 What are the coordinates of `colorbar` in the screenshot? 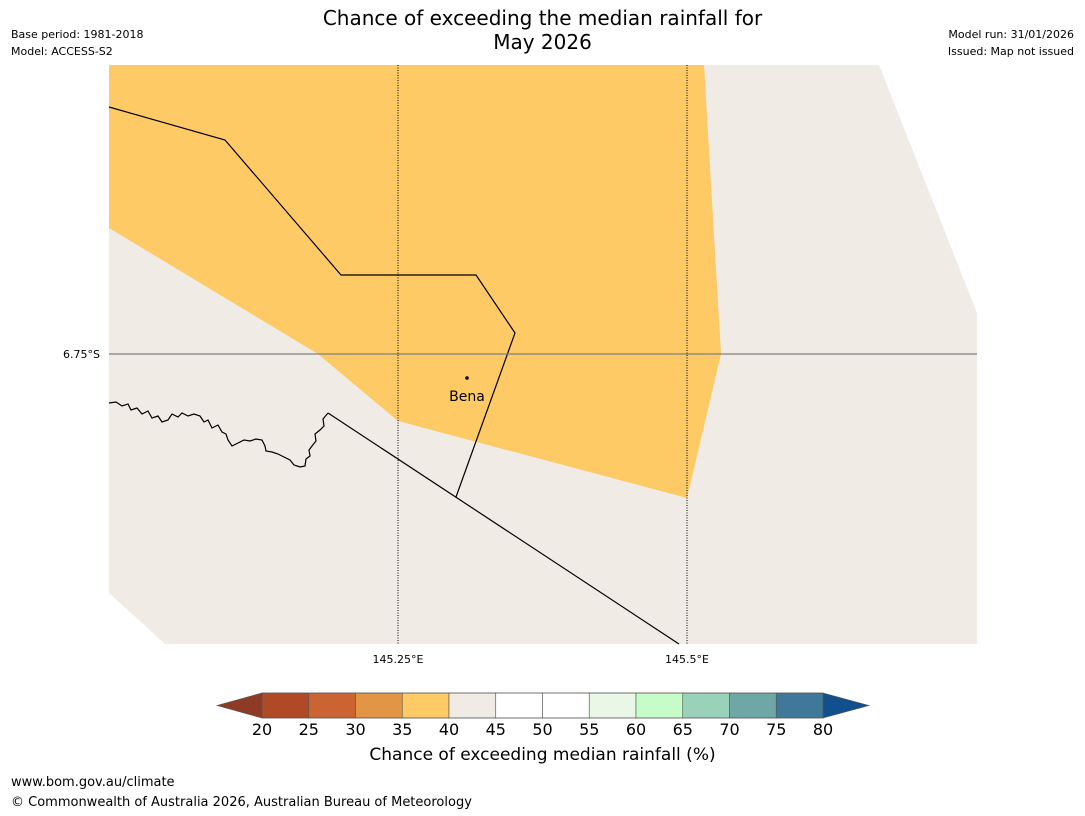 It's located at (543, 705).